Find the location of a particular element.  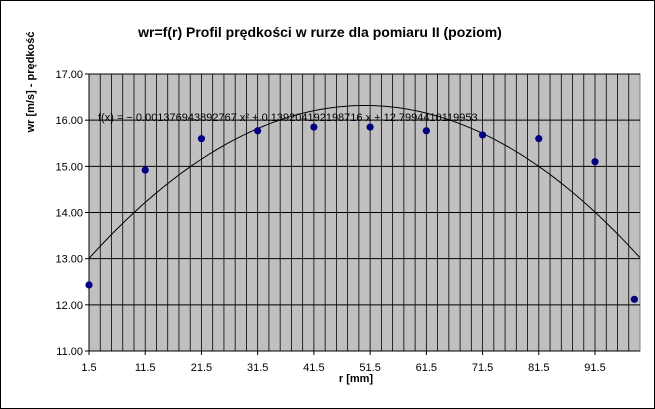

x-tick-labels: 1.5 11.5 21.5 31.5 41.5 51.5 61.5 71.5 81.5 91.5 is located at coordinates (343, 362).